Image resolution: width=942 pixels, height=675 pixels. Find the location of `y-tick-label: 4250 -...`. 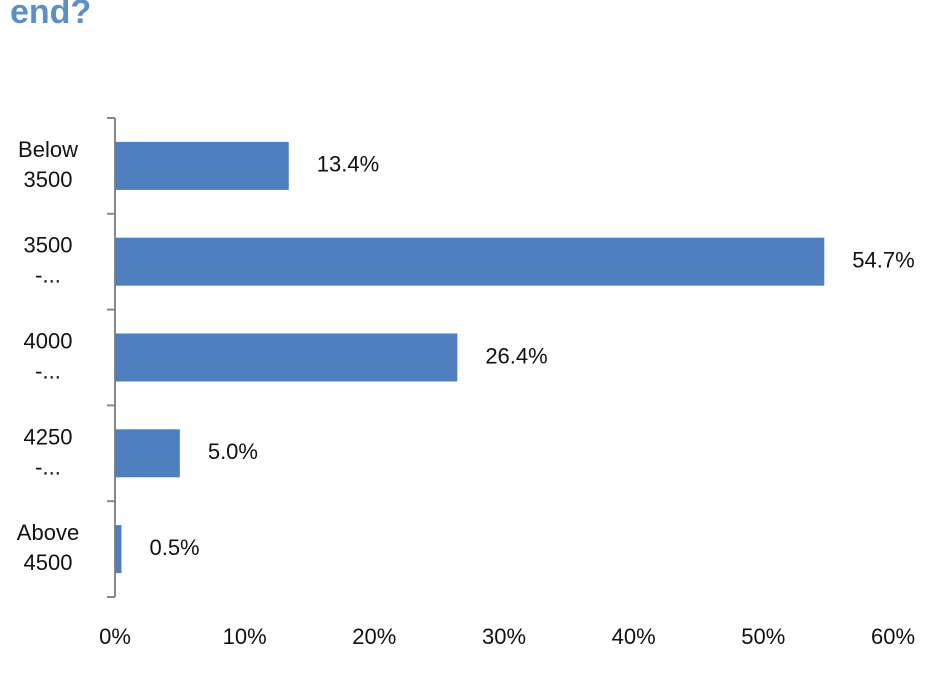

y-tick-label: 4250 -... is located at coordinates (48, 451).